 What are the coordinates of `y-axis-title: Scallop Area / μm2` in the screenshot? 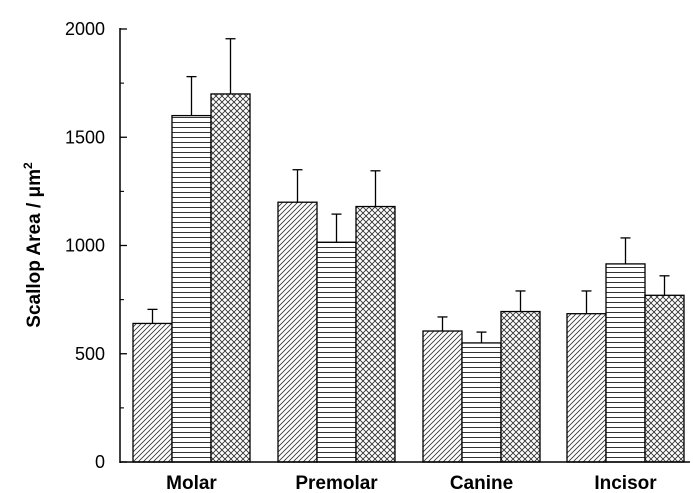 It's located at (33, 245).